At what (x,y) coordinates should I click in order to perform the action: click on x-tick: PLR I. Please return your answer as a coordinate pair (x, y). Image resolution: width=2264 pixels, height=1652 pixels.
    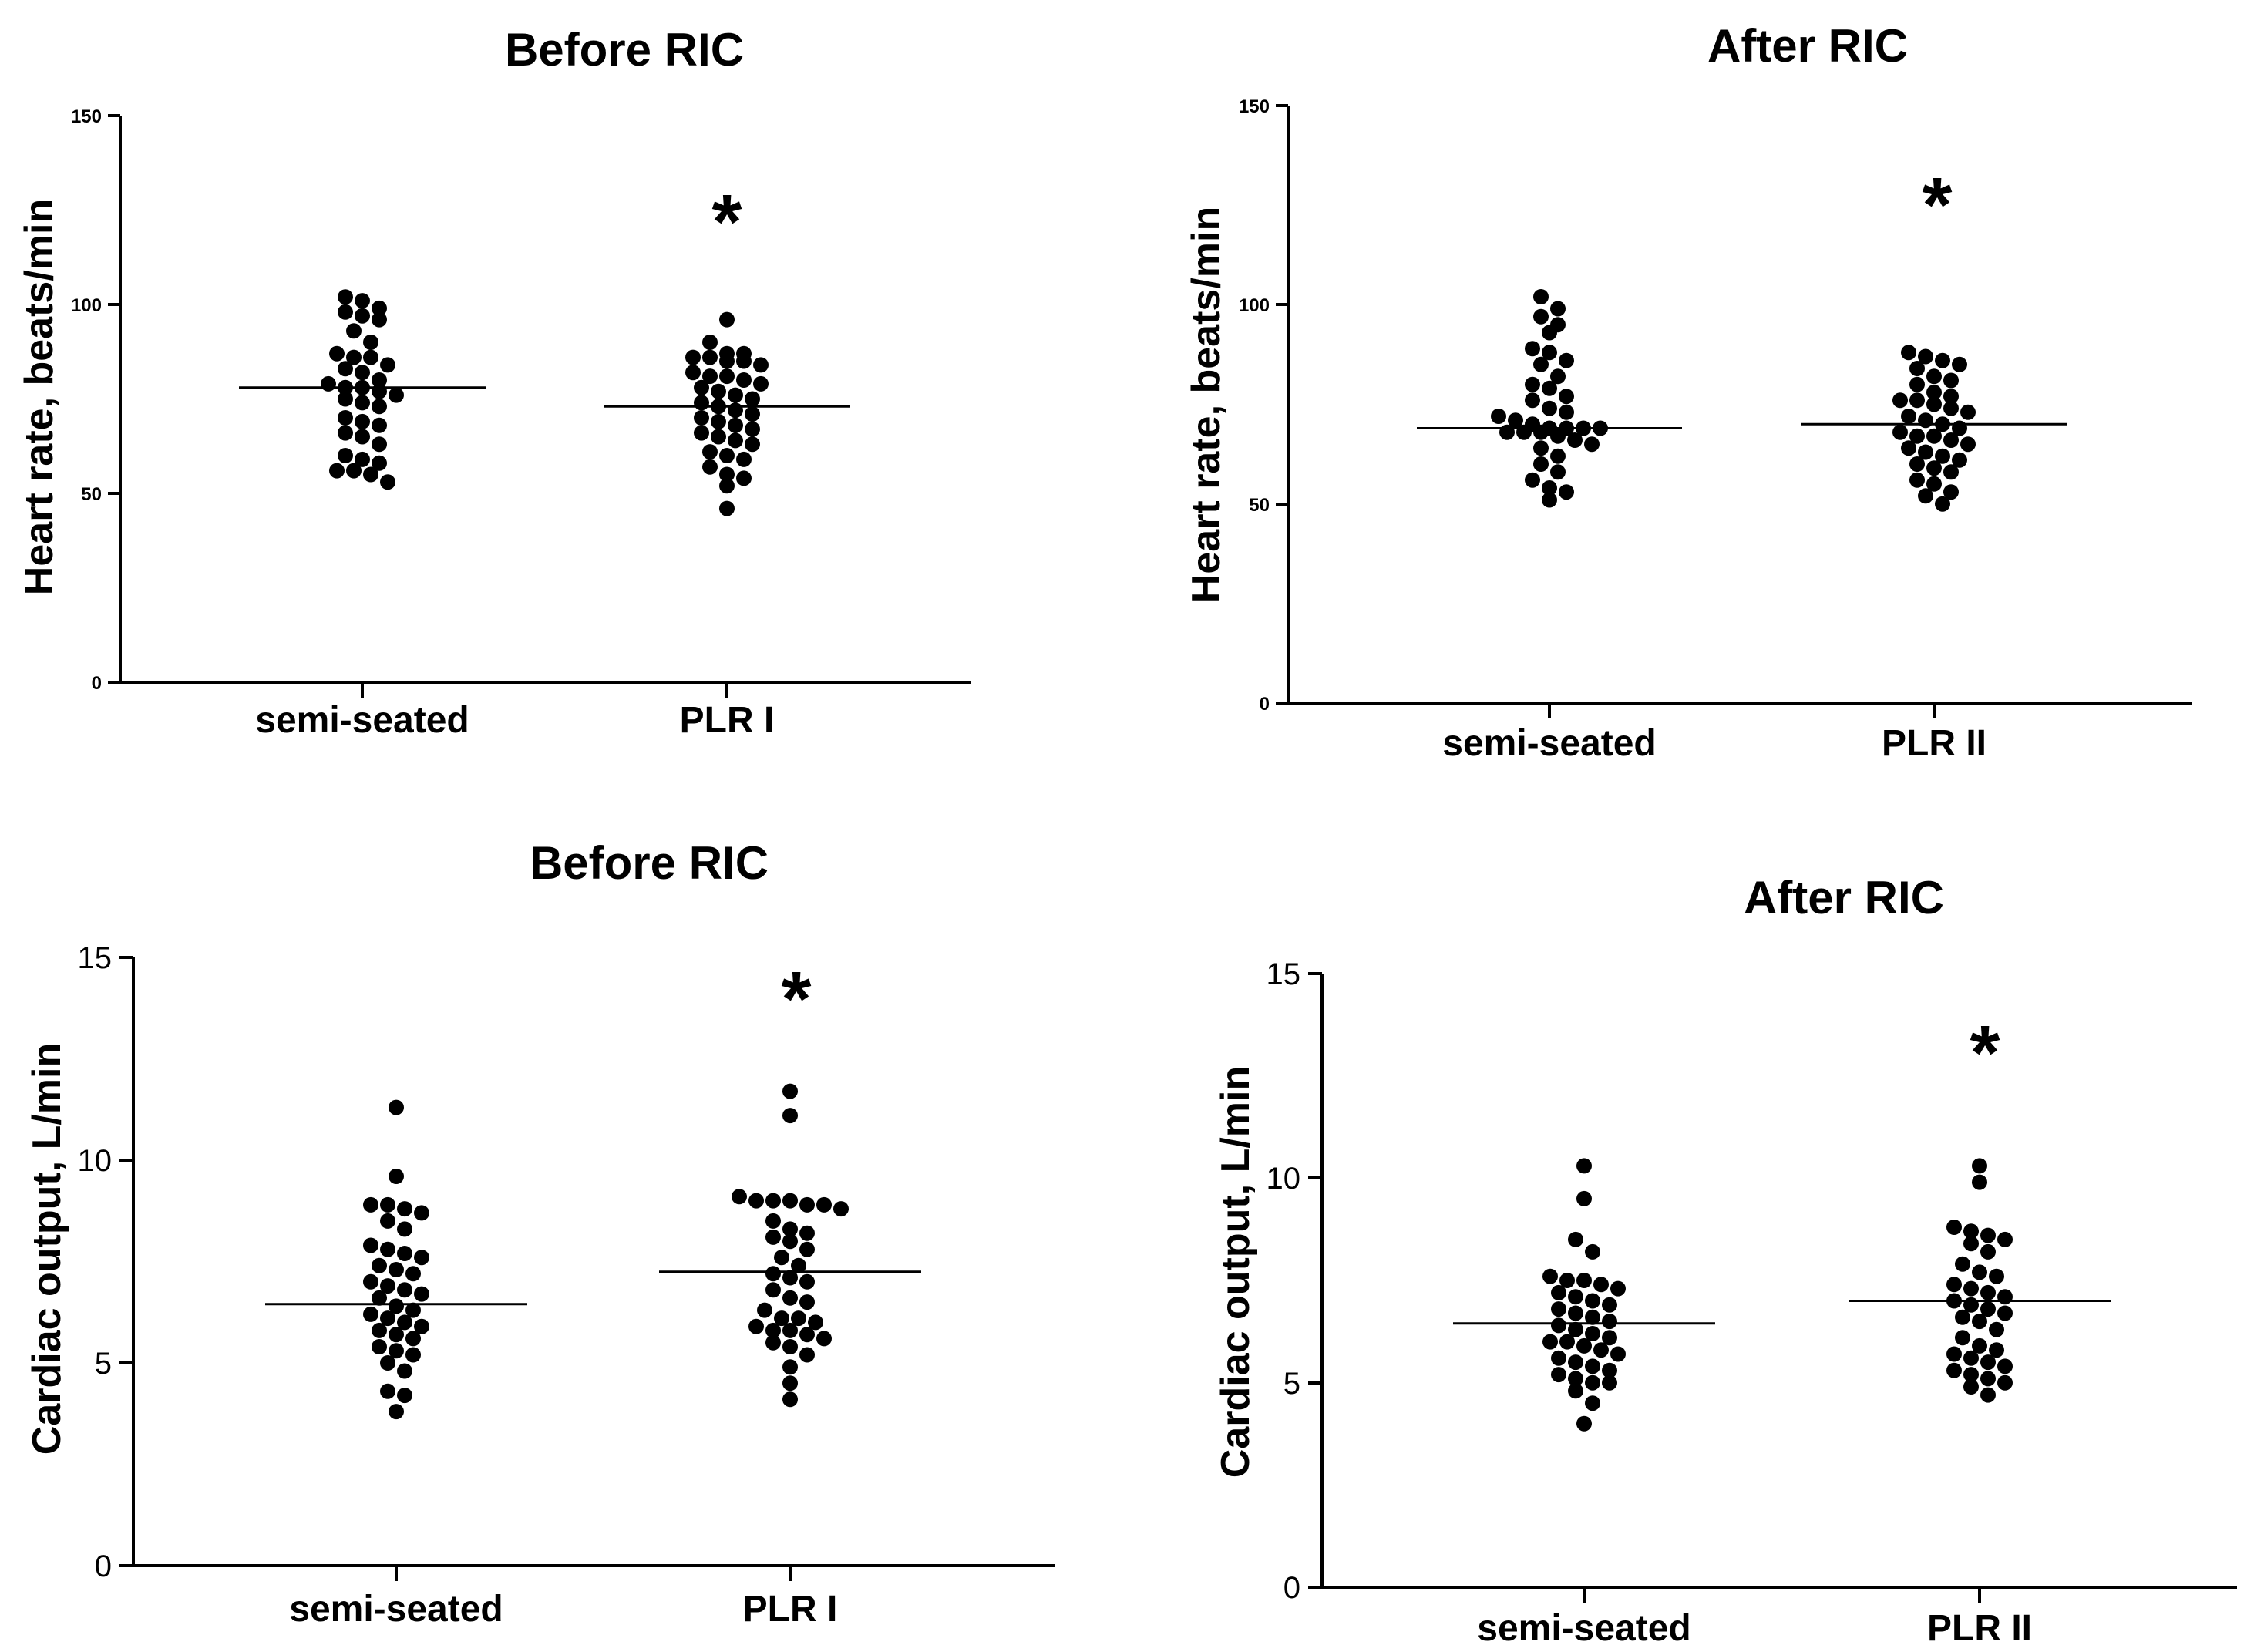
    Looking at the image, I should click on (727, 711).